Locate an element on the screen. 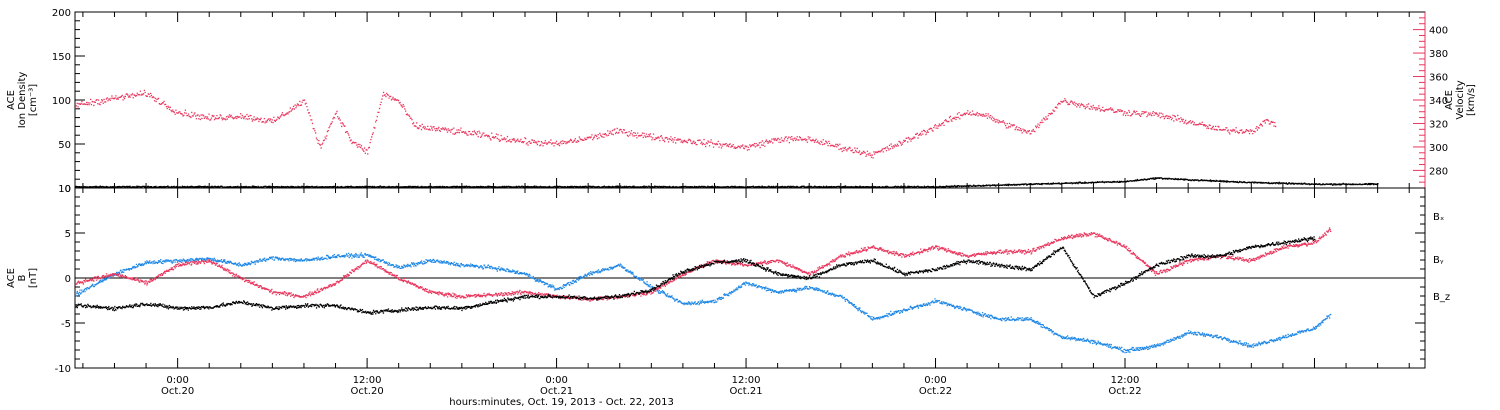 This screenshot has height=410, width=1500. velocity-tick-label: 400 is located at coordinates (1438, 31).